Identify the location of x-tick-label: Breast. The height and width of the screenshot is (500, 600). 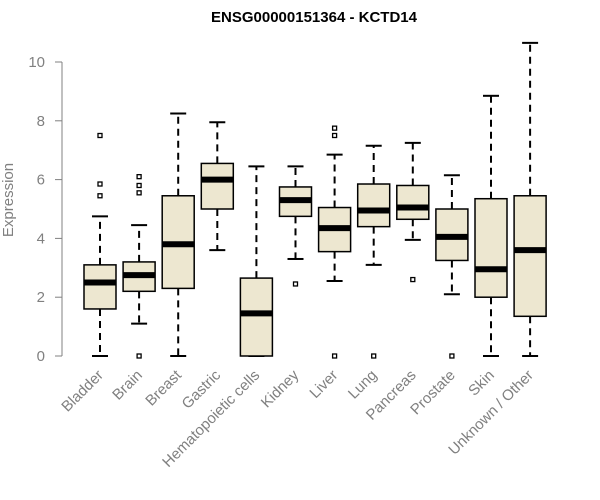
(163, 387).